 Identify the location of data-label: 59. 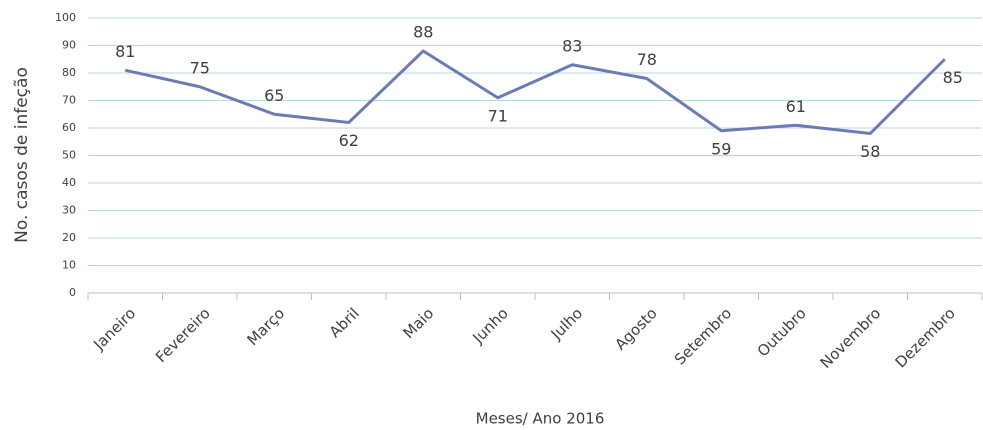
(721, 148).